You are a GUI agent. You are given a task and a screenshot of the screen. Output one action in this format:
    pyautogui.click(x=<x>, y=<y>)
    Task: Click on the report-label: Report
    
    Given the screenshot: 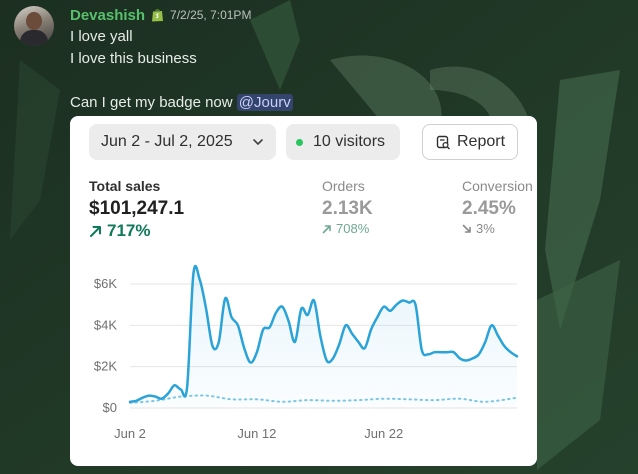 What is the action you would take?
    pyautogui.click(x=481, y=141)
    